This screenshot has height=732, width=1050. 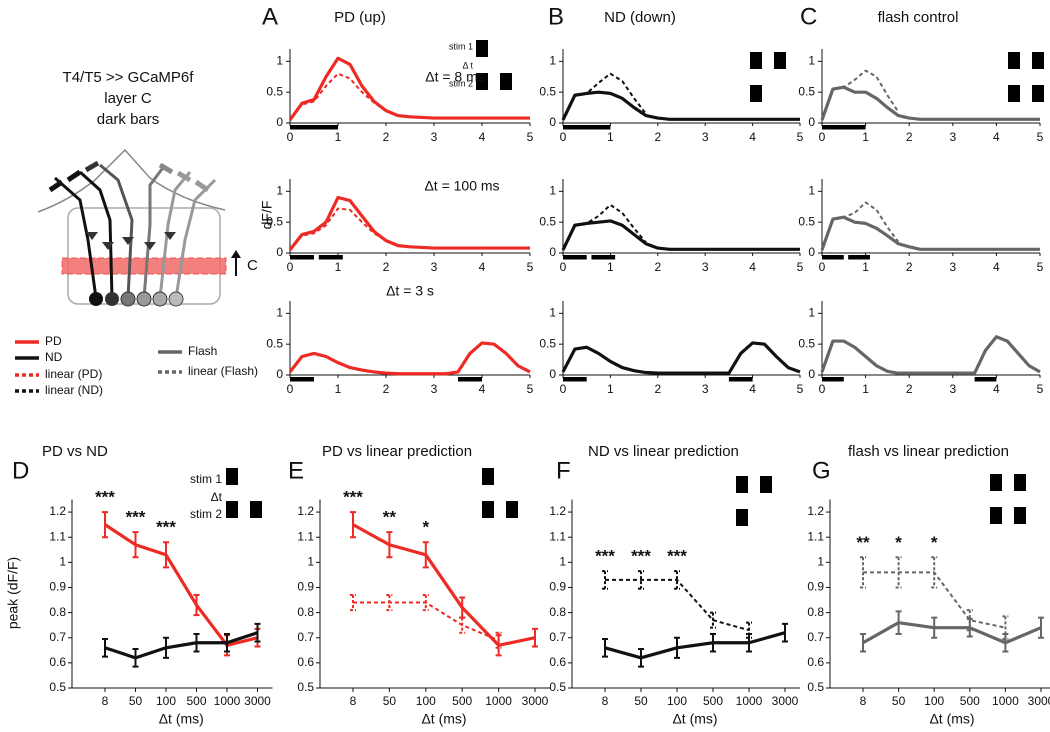 I want to click on annotation: Δt = 8 ms, so click(x=455, y=77).